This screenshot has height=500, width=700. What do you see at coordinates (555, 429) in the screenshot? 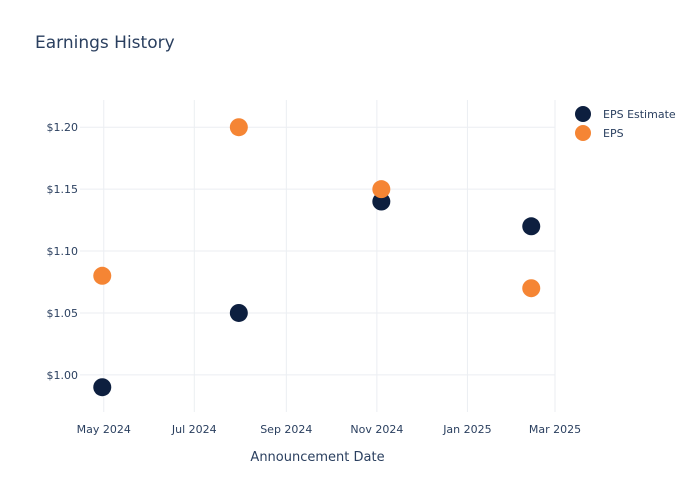
I see `x-tick-label: Mar 2025` at bounding box center [555, 429].